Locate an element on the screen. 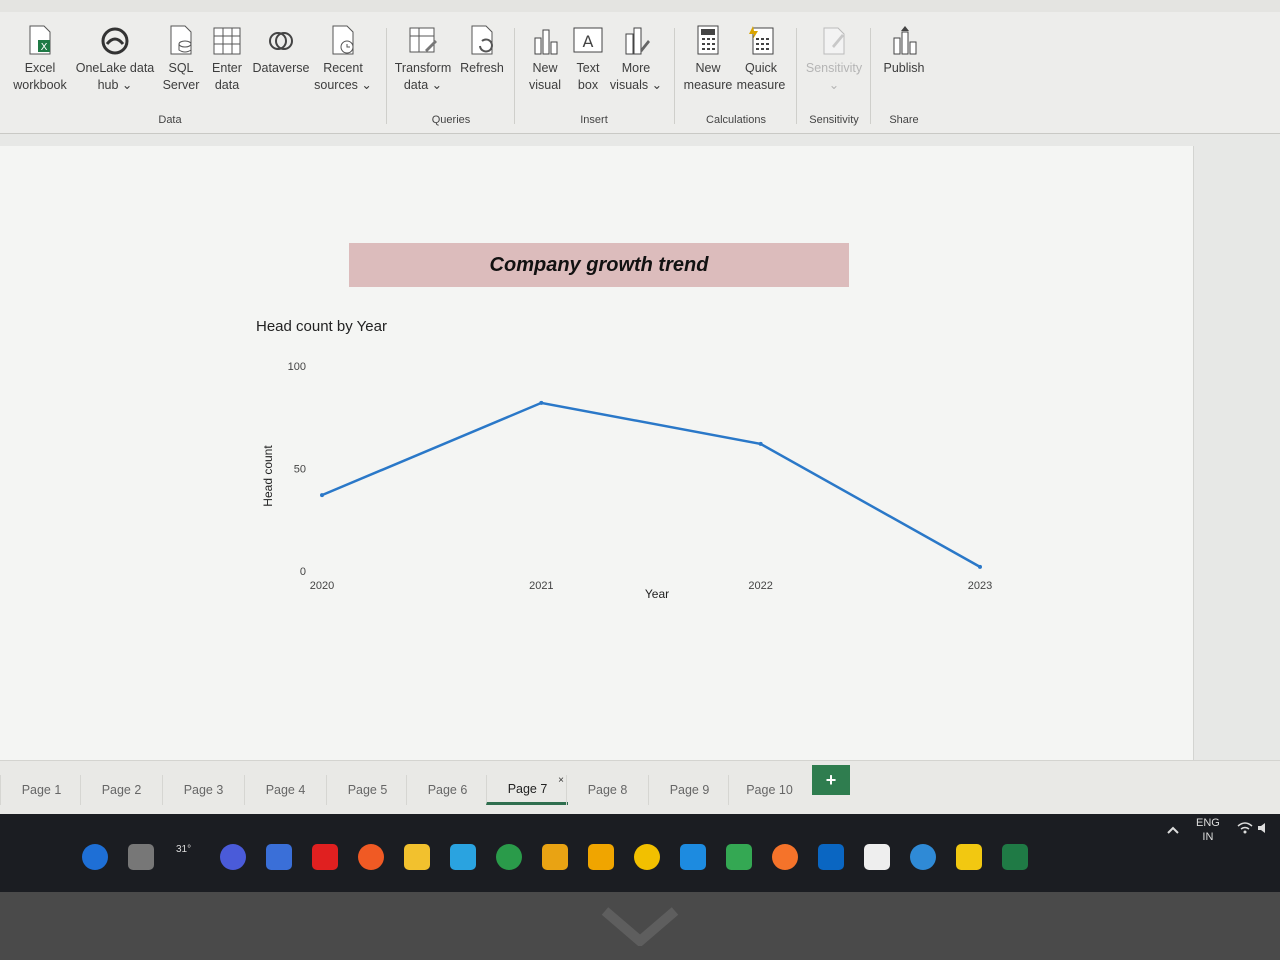 This screenshot has width=1280, height=960. enter-data-button: Enter data is located at coordinates (227, 59).